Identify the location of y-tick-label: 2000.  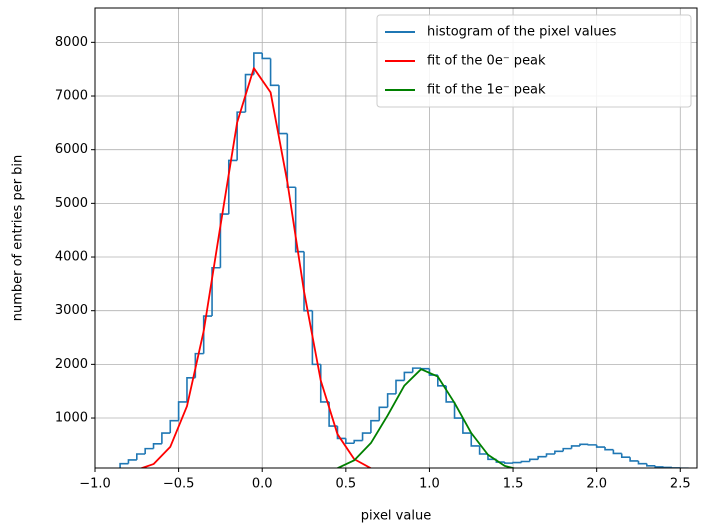
(71, 364).